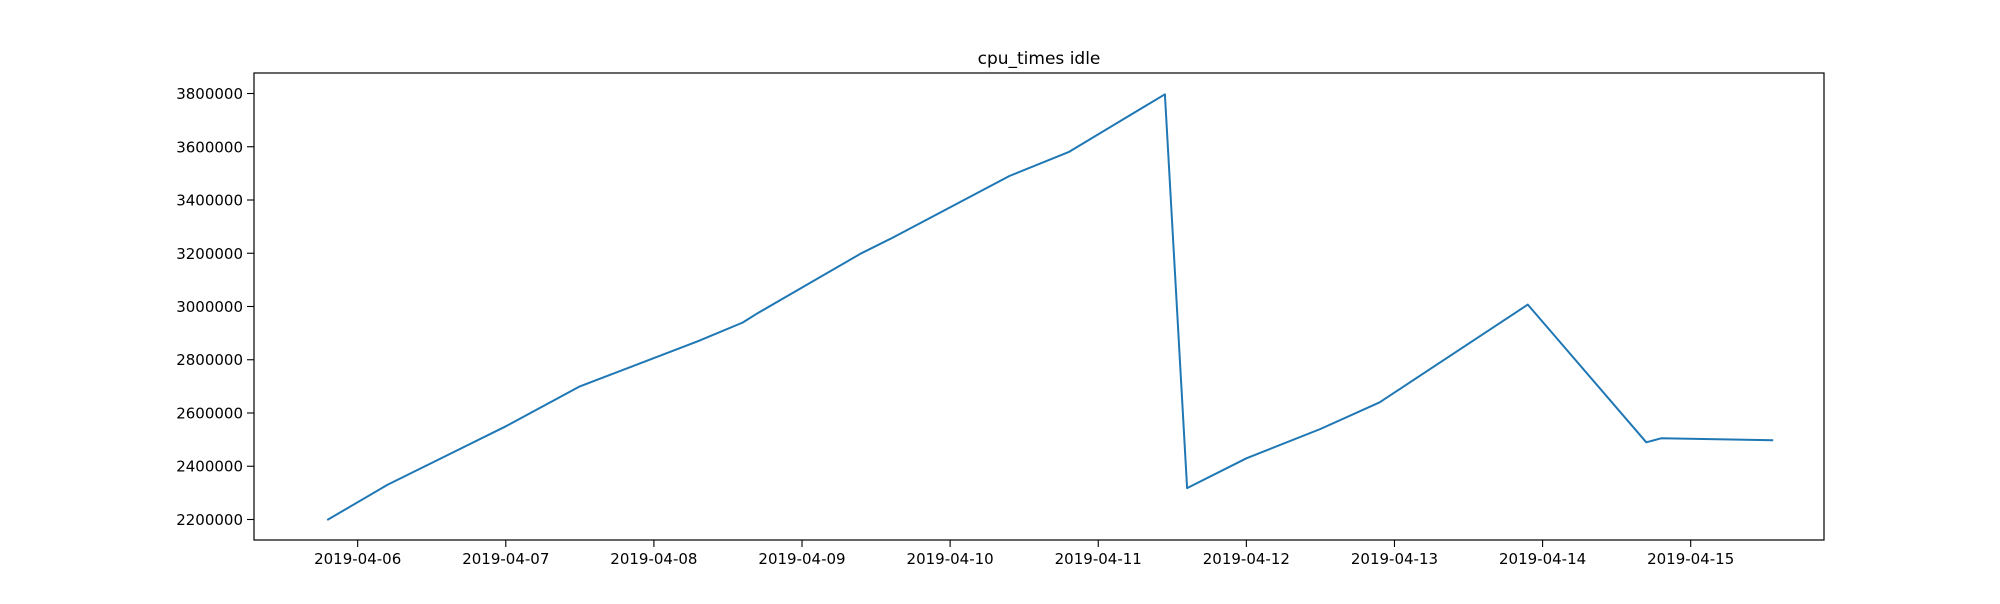  What do you see at coordinates (209, 307) in the screenshot?
I see `y-tick-label: 3000000` at bounding box center [209, 307].